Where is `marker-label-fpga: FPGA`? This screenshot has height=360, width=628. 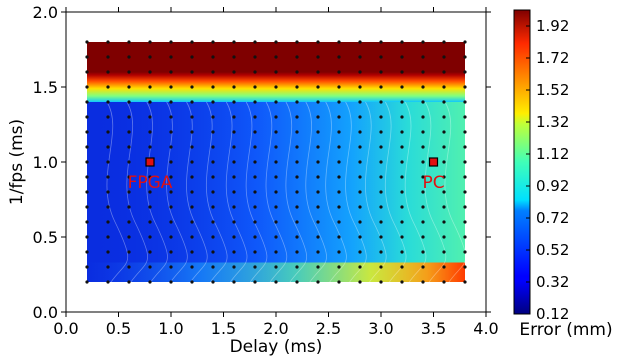
marker-label-fpga: FPGA is located at coordinates (150, 183).